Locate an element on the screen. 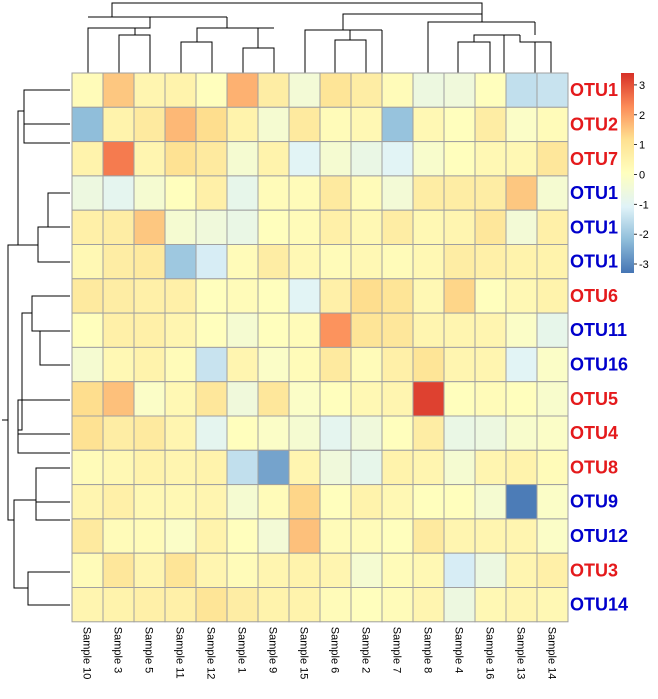 Image resolution: width=658 pixels, height=699 pixels. legend-tick-label: -2 is located at coordinates (644, 235).